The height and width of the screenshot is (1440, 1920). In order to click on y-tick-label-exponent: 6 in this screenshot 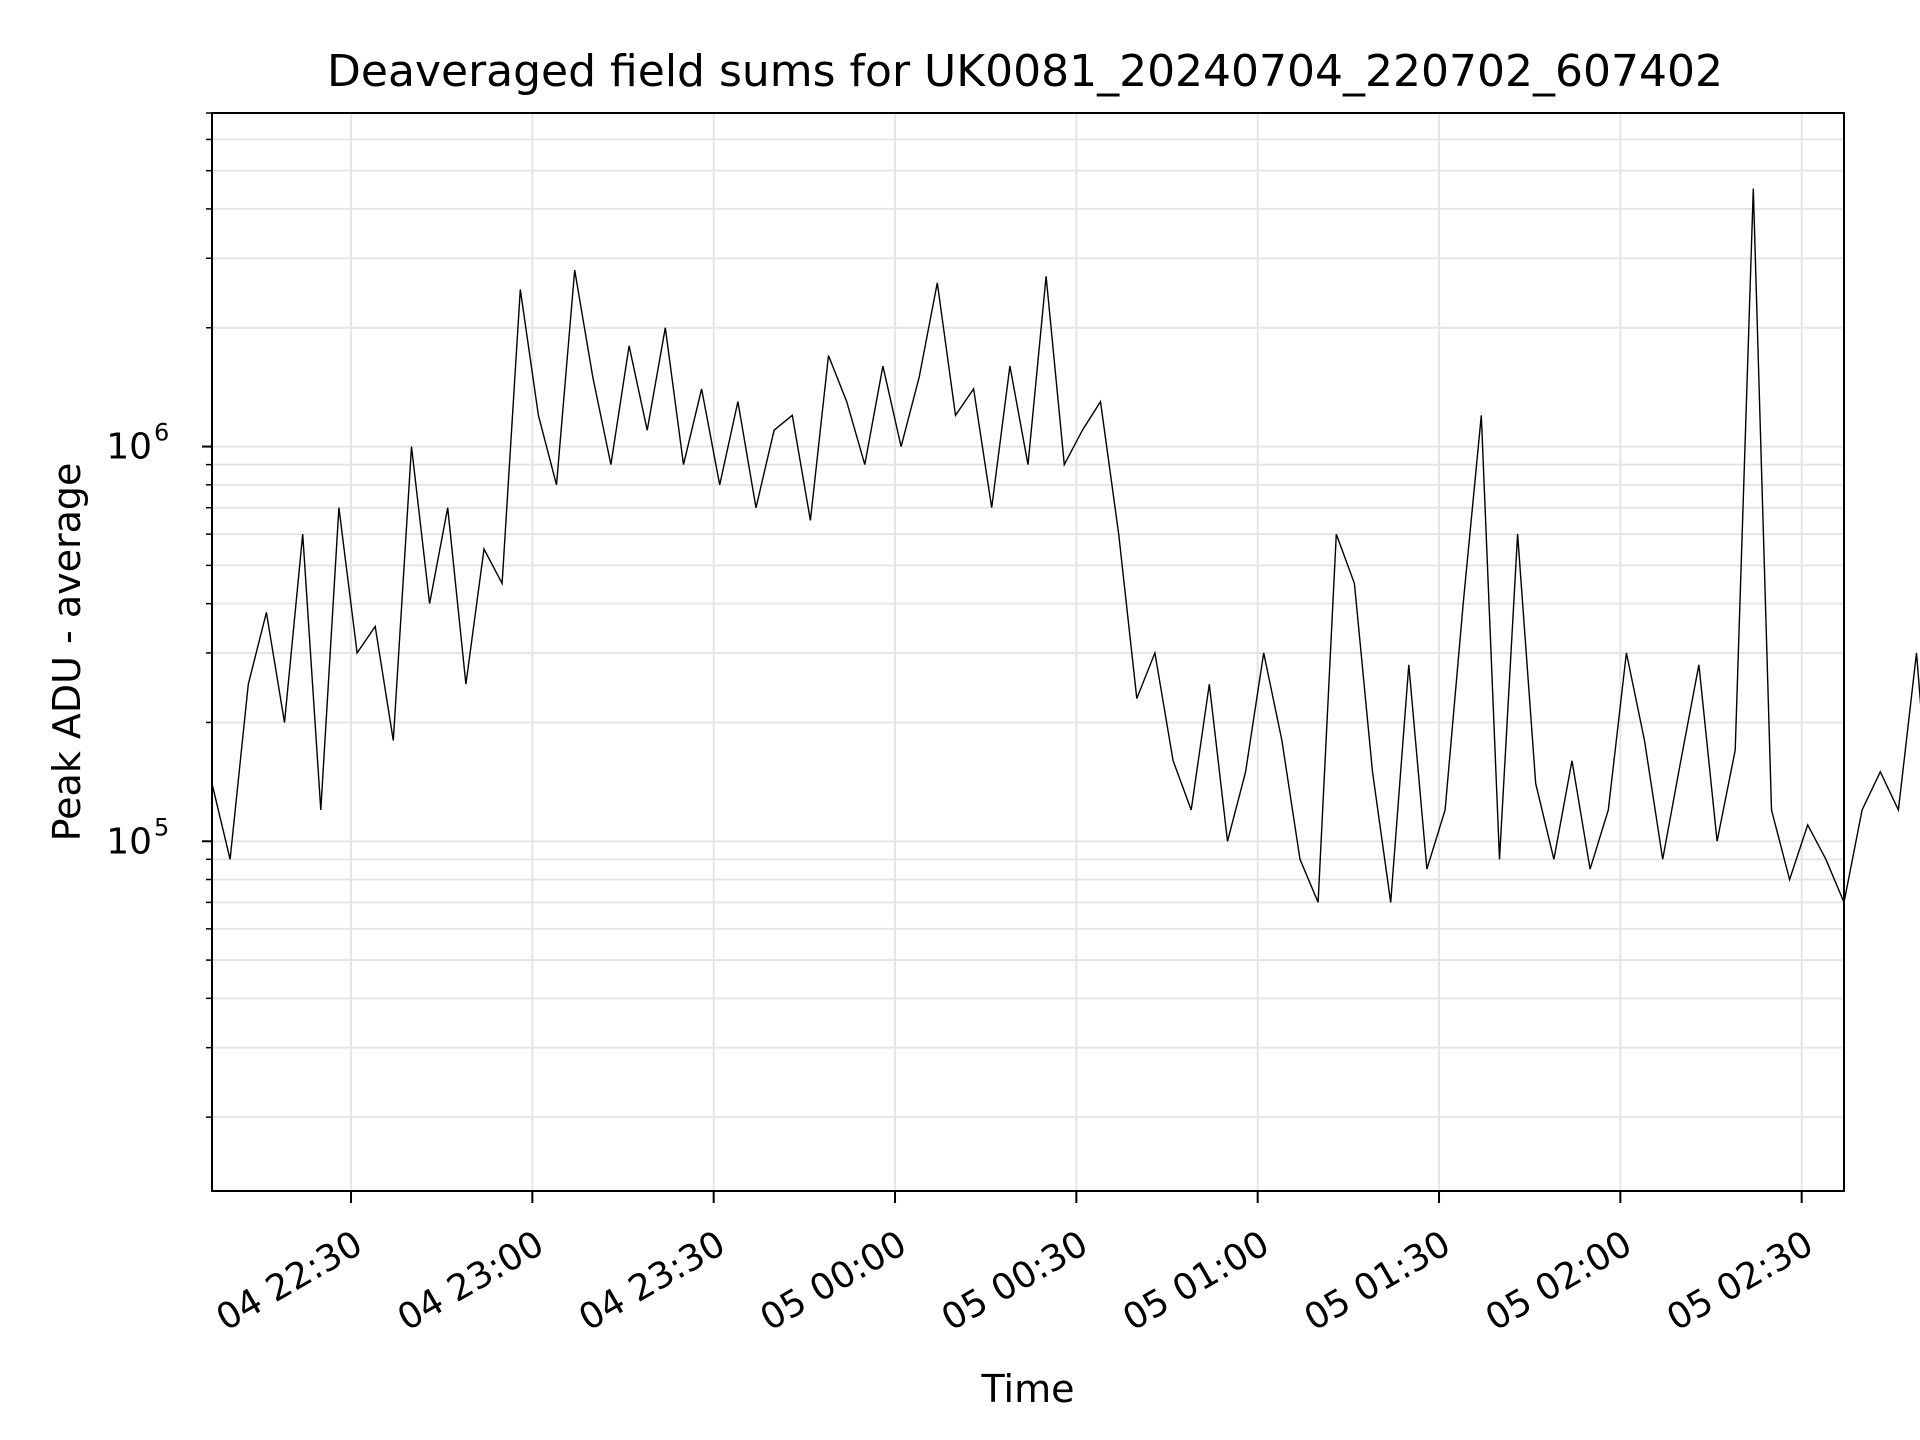, I will do `click(161, 433)`.